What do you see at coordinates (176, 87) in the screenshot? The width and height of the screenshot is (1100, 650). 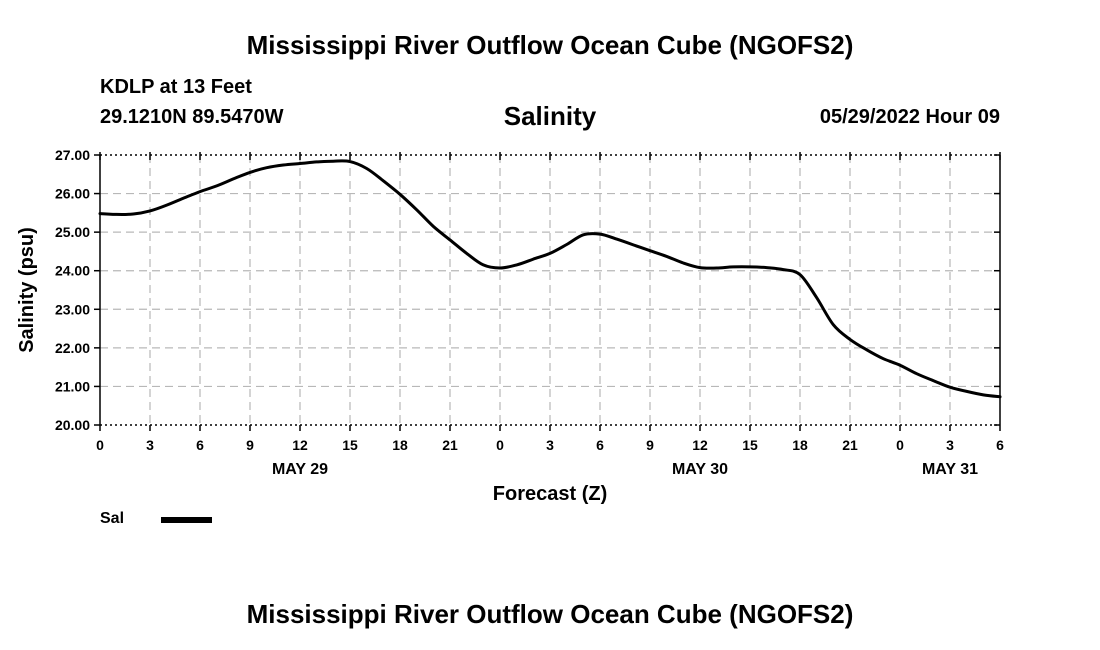 I see `station-label: KDLP at 13 Feet` at bounding box center [176, 87].